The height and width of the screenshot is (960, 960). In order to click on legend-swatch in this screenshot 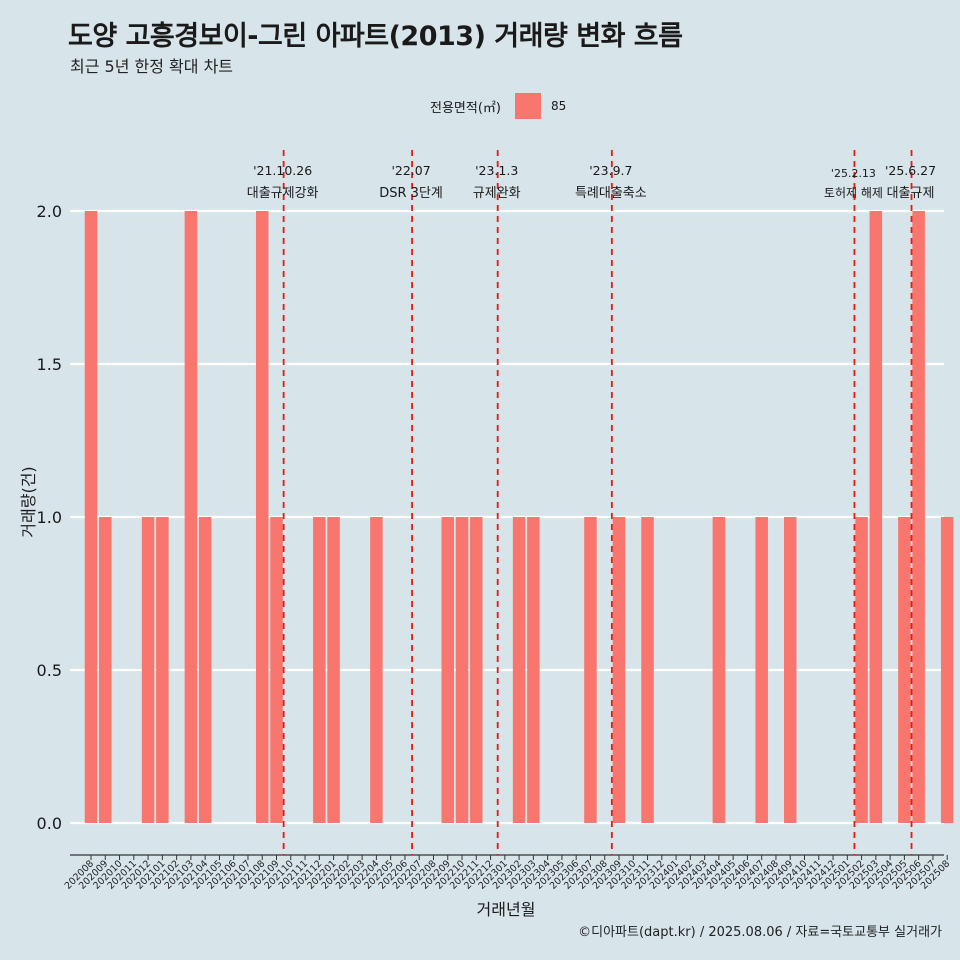, I will do `click(527, 106)`.